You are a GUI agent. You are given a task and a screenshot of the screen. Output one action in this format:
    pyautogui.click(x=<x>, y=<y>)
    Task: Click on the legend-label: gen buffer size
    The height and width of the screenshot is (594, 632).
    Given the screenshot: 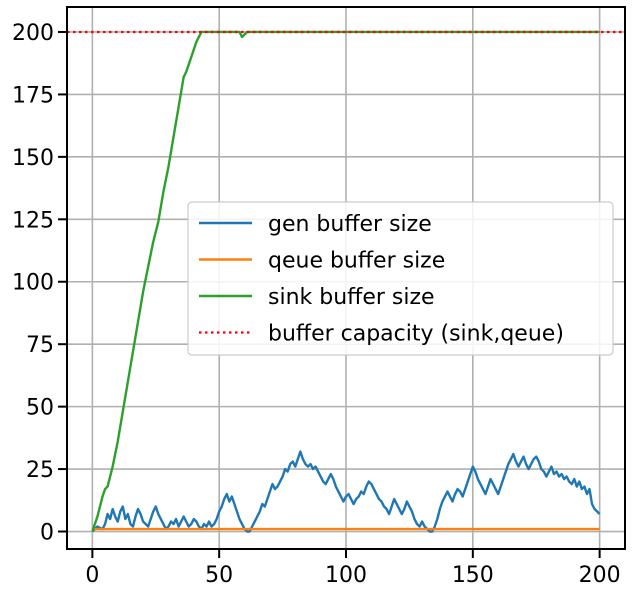 What is the action you would take?
    pyautogui.click(x=350, y=224)
    